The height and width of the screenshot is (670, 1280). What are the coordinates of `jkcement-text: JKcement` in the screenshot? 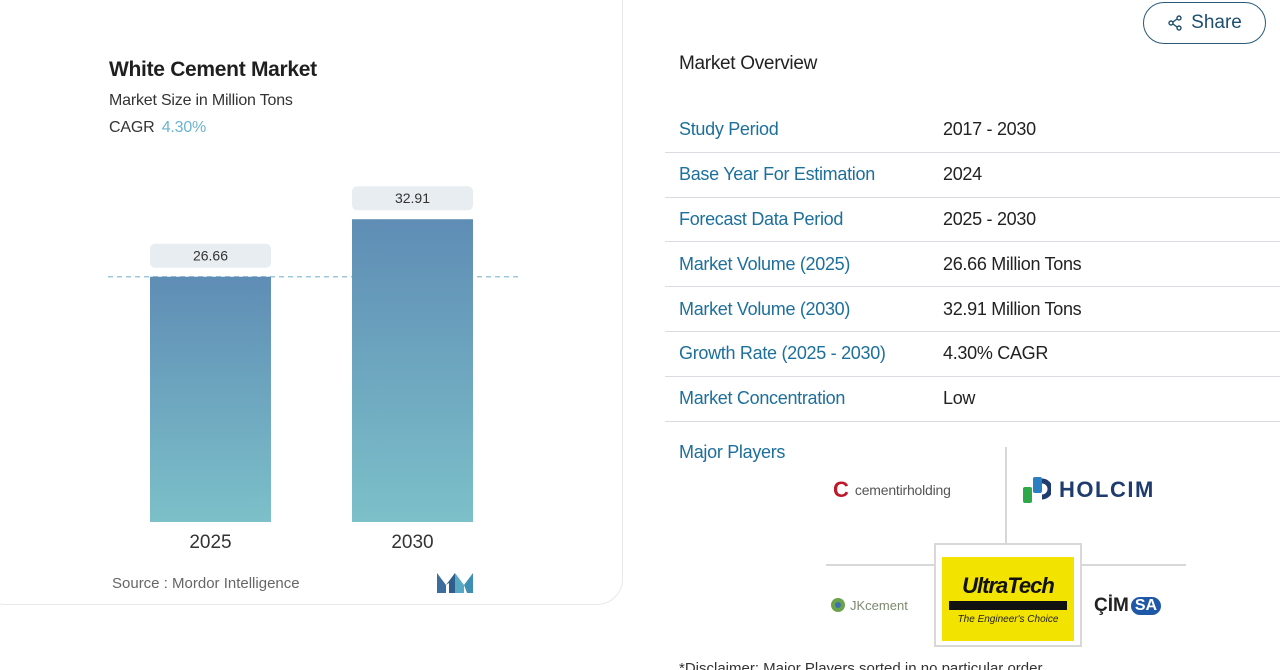 It's located at (879, 605).